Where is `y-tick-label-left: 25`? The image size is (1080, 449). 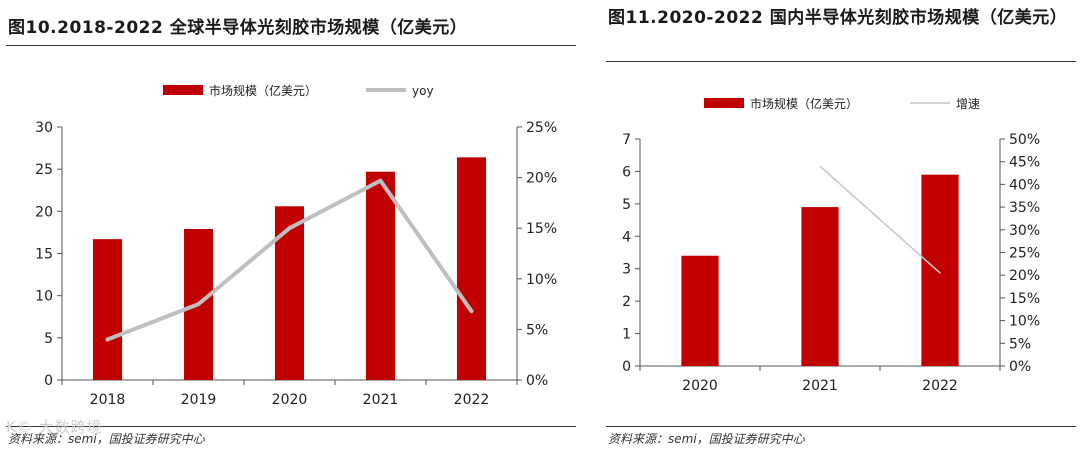 y-tick-label-left: 25 is located at coordinates (44, 170).